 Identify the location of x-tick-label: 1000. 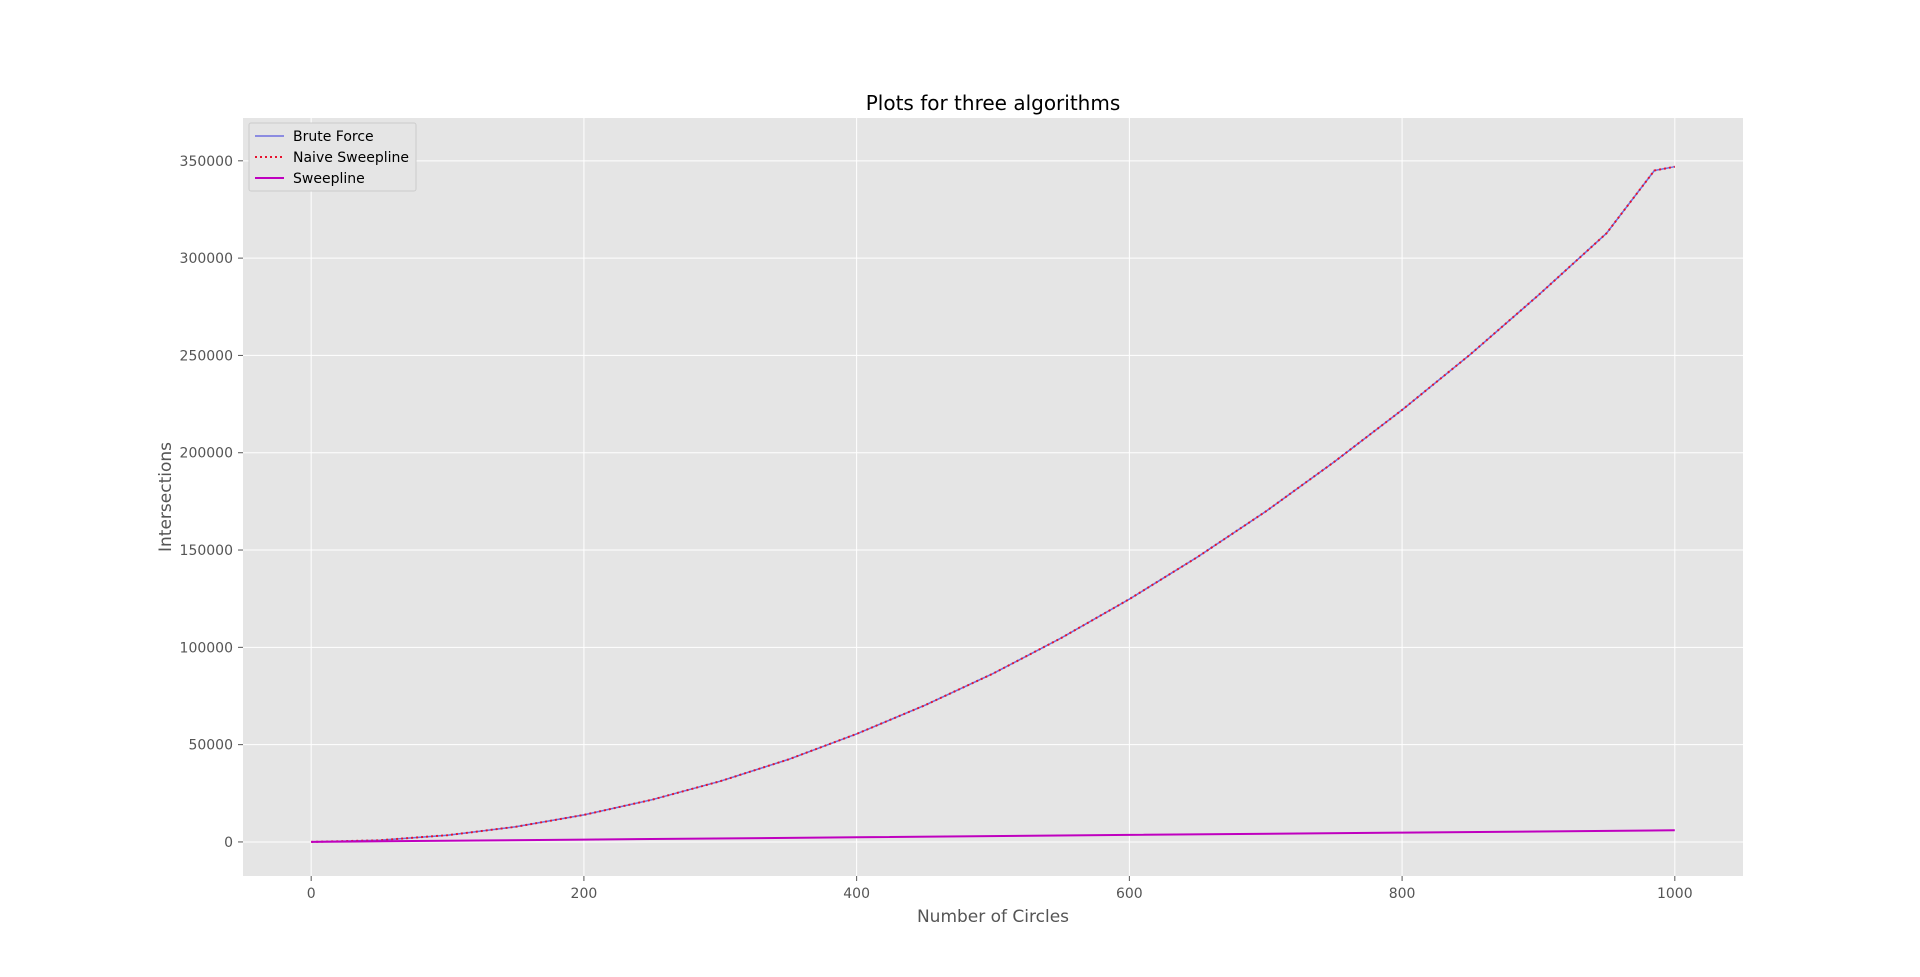
(1675, 894).